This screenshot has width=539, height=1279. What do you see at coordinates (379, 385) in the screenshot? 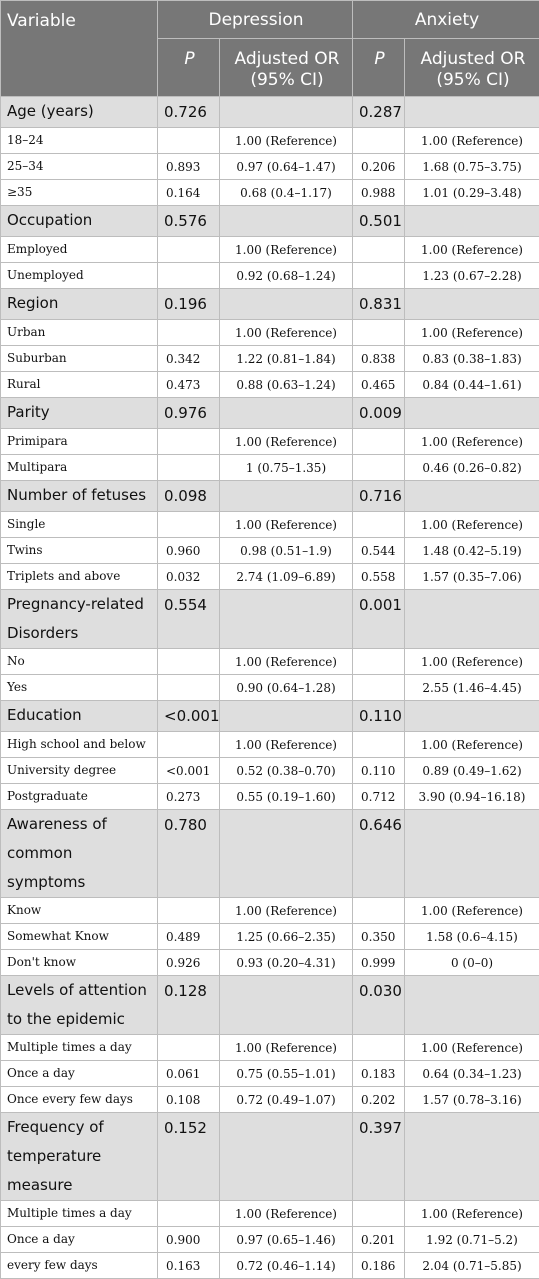
I see `anxiety-p-value: 0.465` at bounding box center [379, 385].